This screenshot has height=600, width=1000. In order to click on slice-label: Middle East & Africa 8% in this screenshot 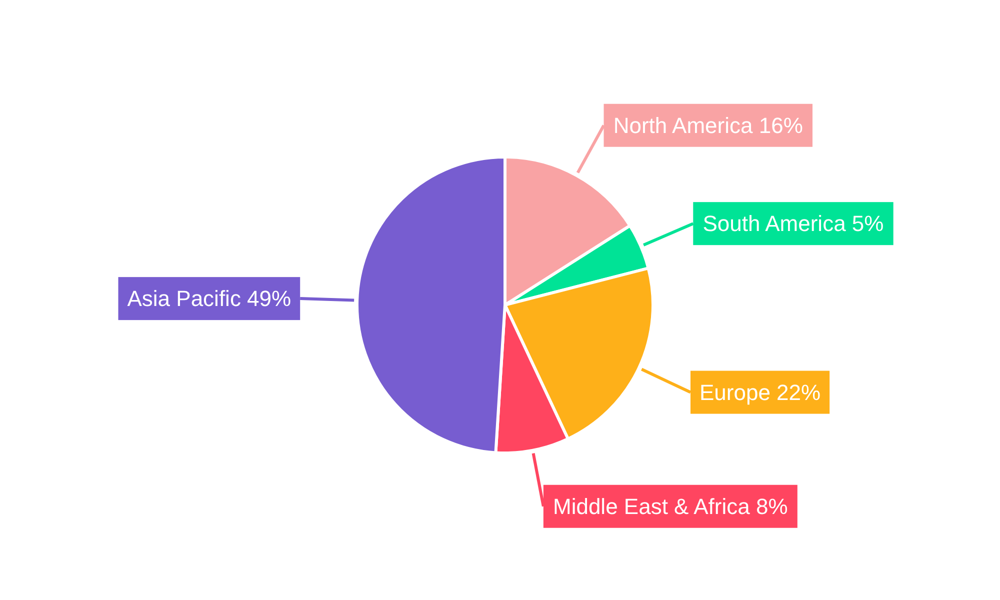, I will do `click(670, 506)`.